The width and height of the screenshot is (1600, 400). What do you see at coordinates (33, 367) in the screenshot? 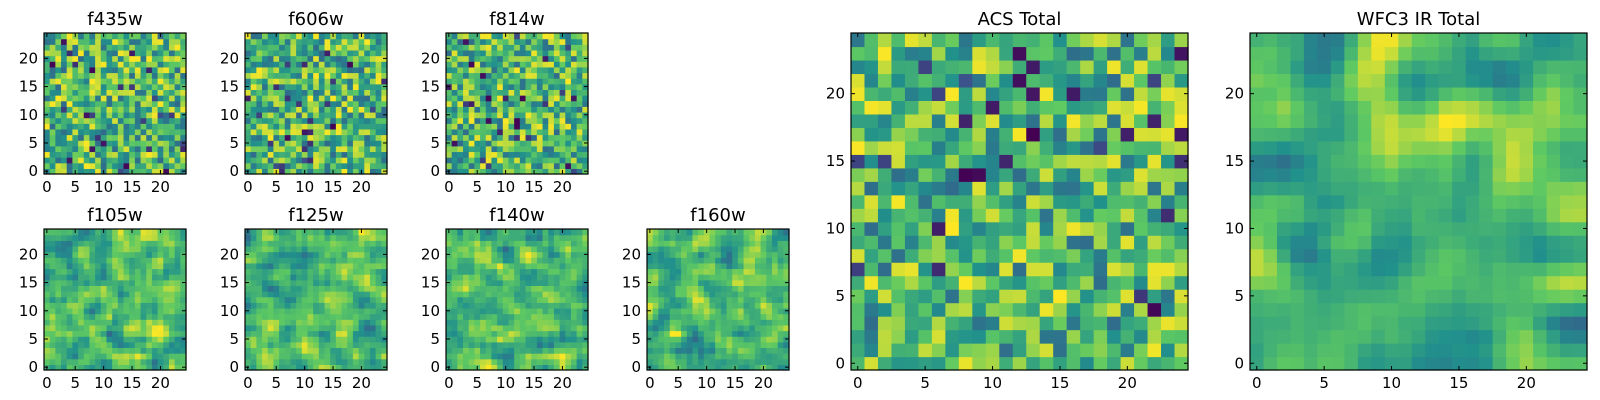
I see `y-tick-label: 0` at bounding box center [33, 367].